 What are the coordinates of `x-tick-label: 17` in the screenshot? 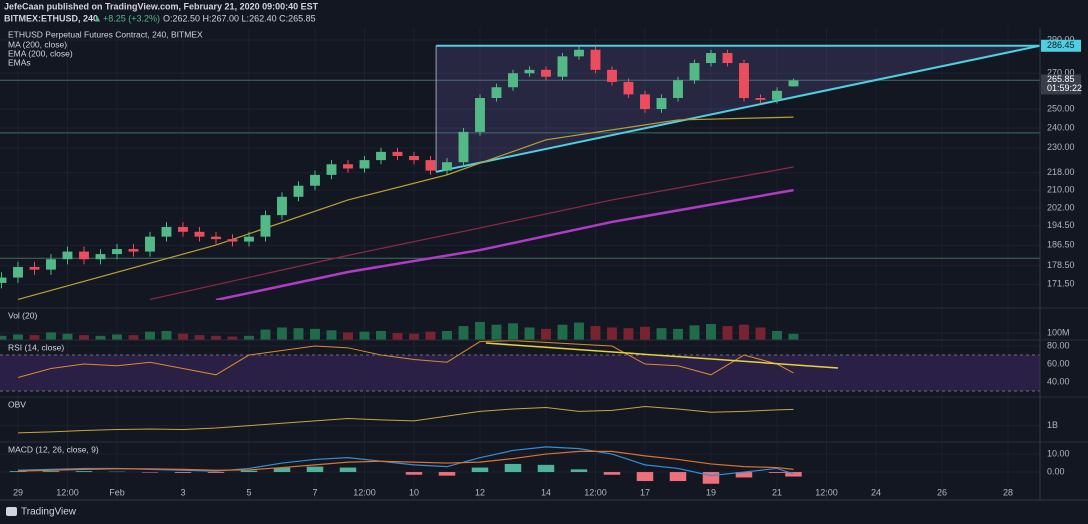 It's located at (645, 492).